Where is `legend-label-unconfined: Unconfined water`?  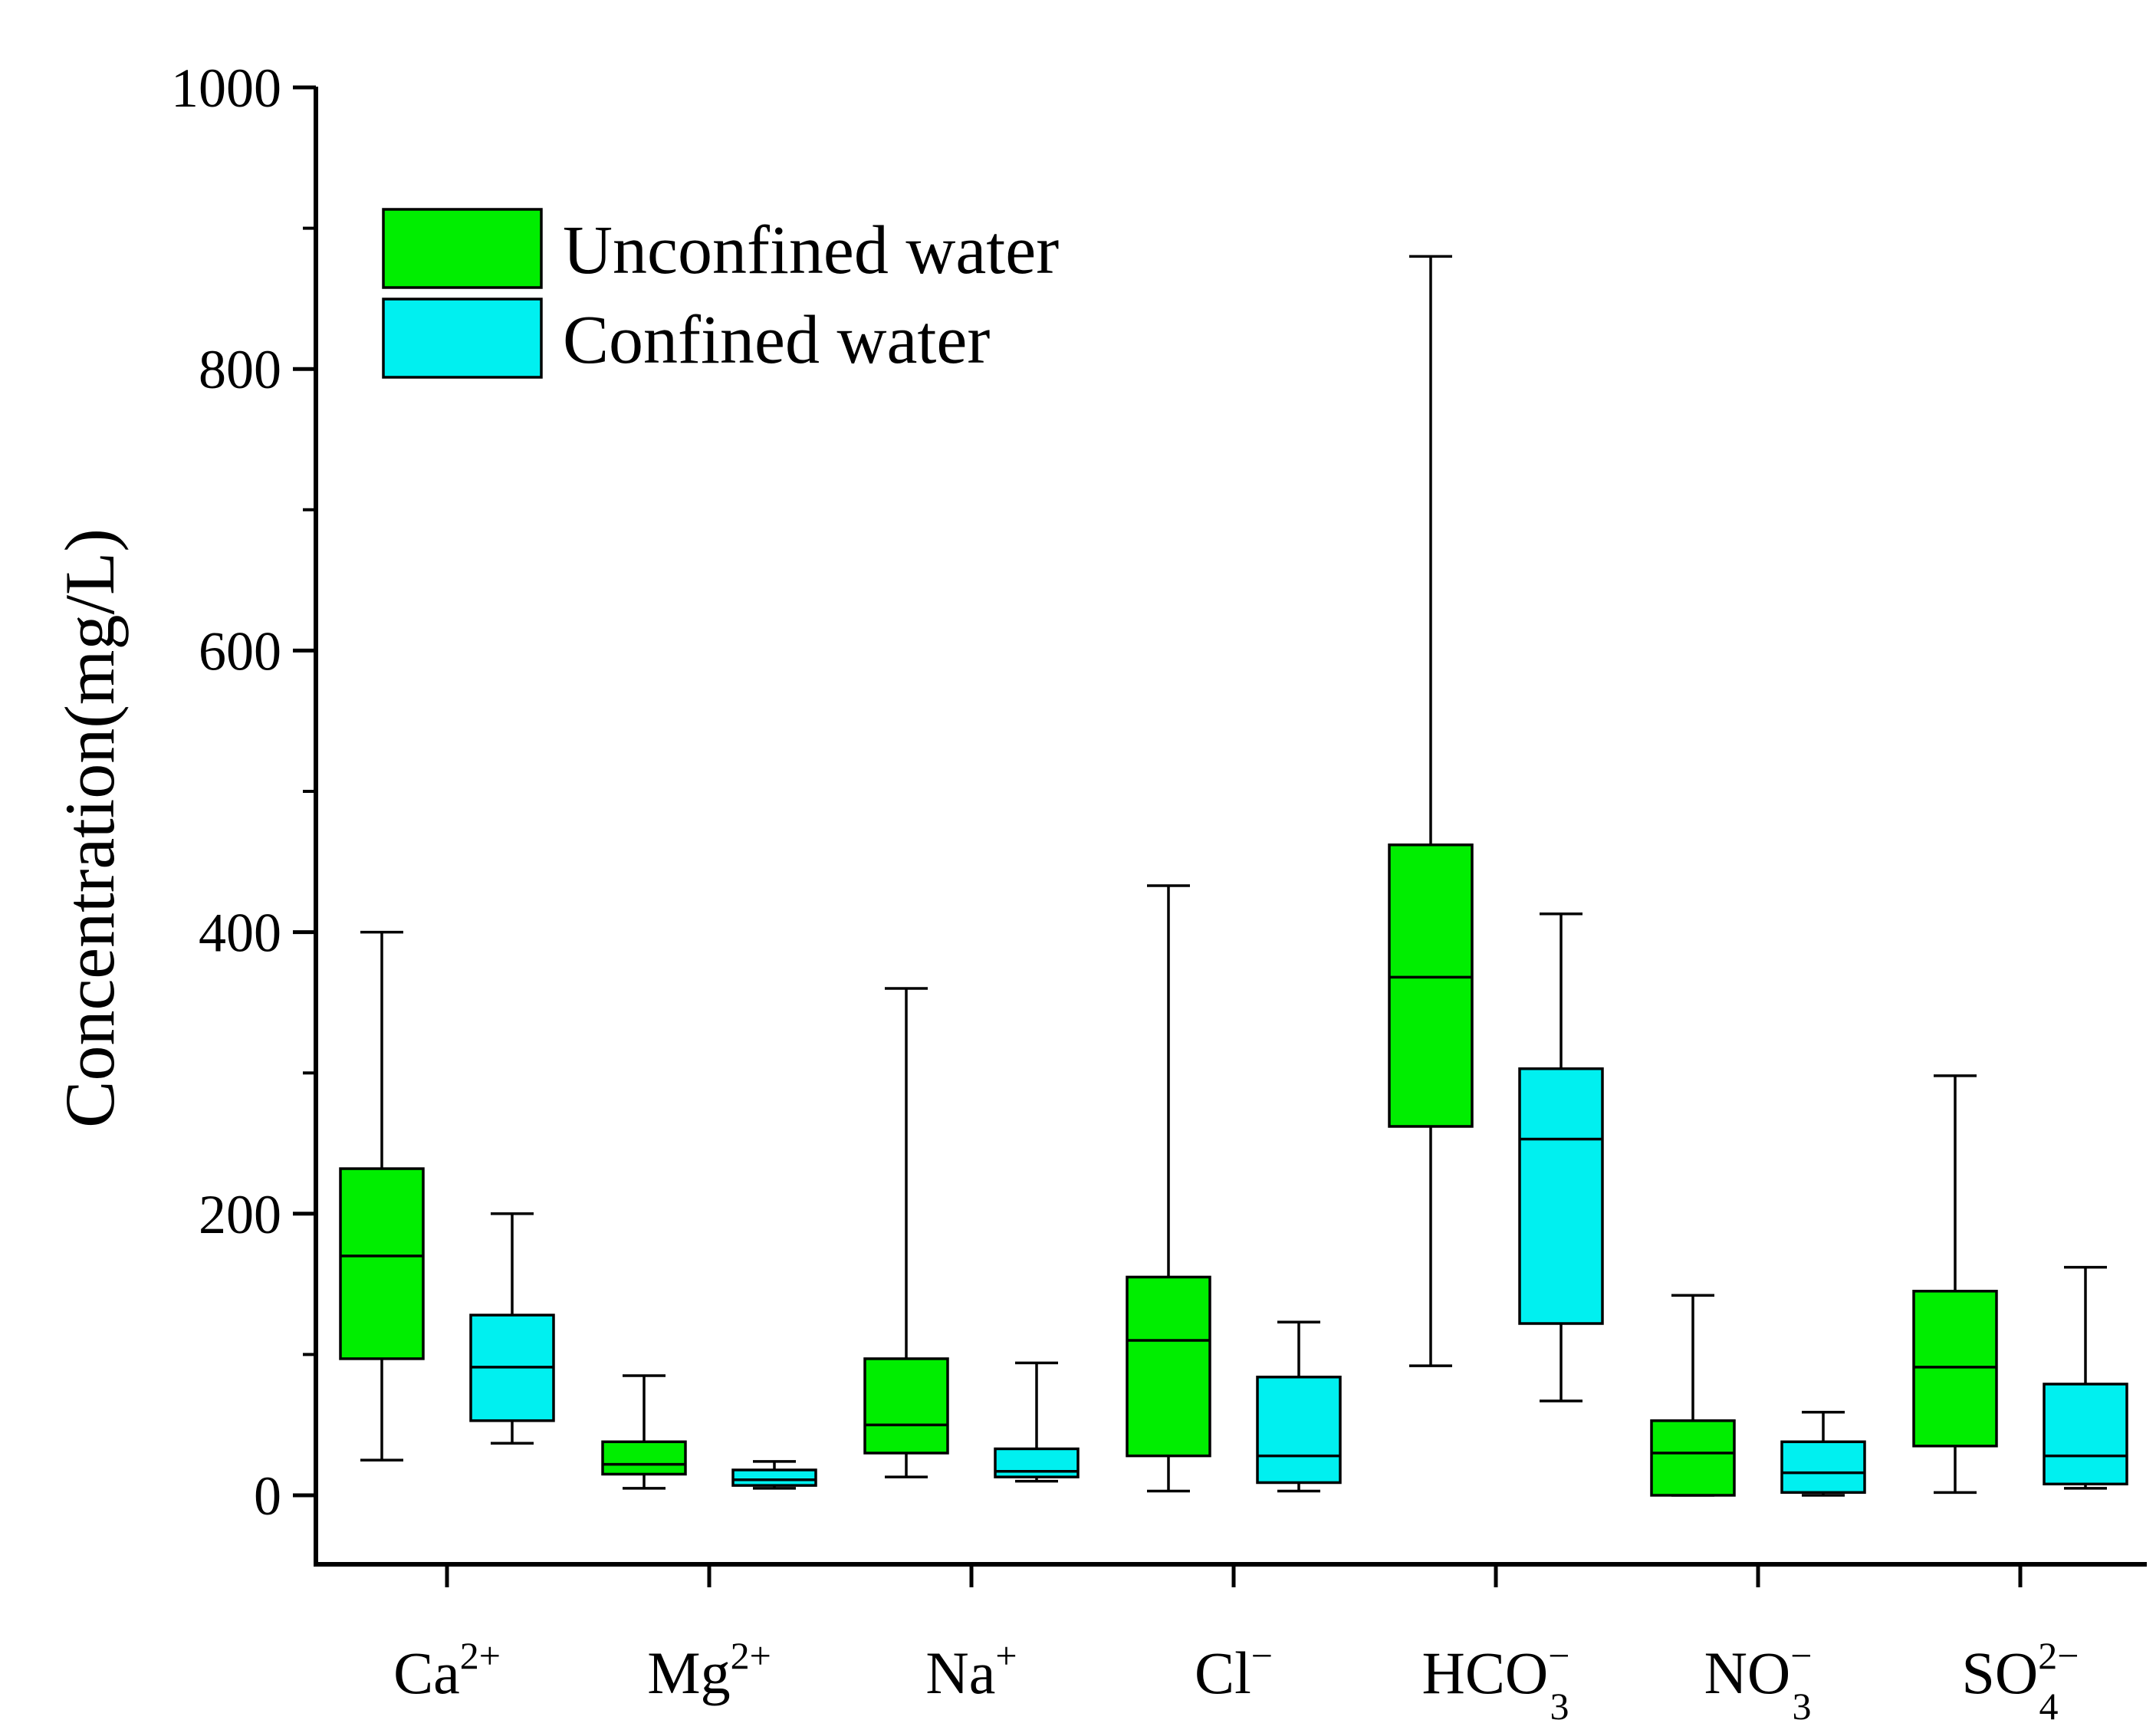 legend-label-unconfined: Unconfined water is located at coordinates (811, 250).